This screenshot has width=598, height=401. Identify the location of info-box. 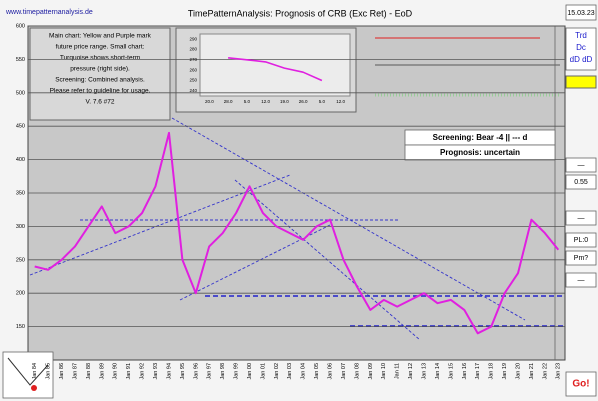
(100, 74).